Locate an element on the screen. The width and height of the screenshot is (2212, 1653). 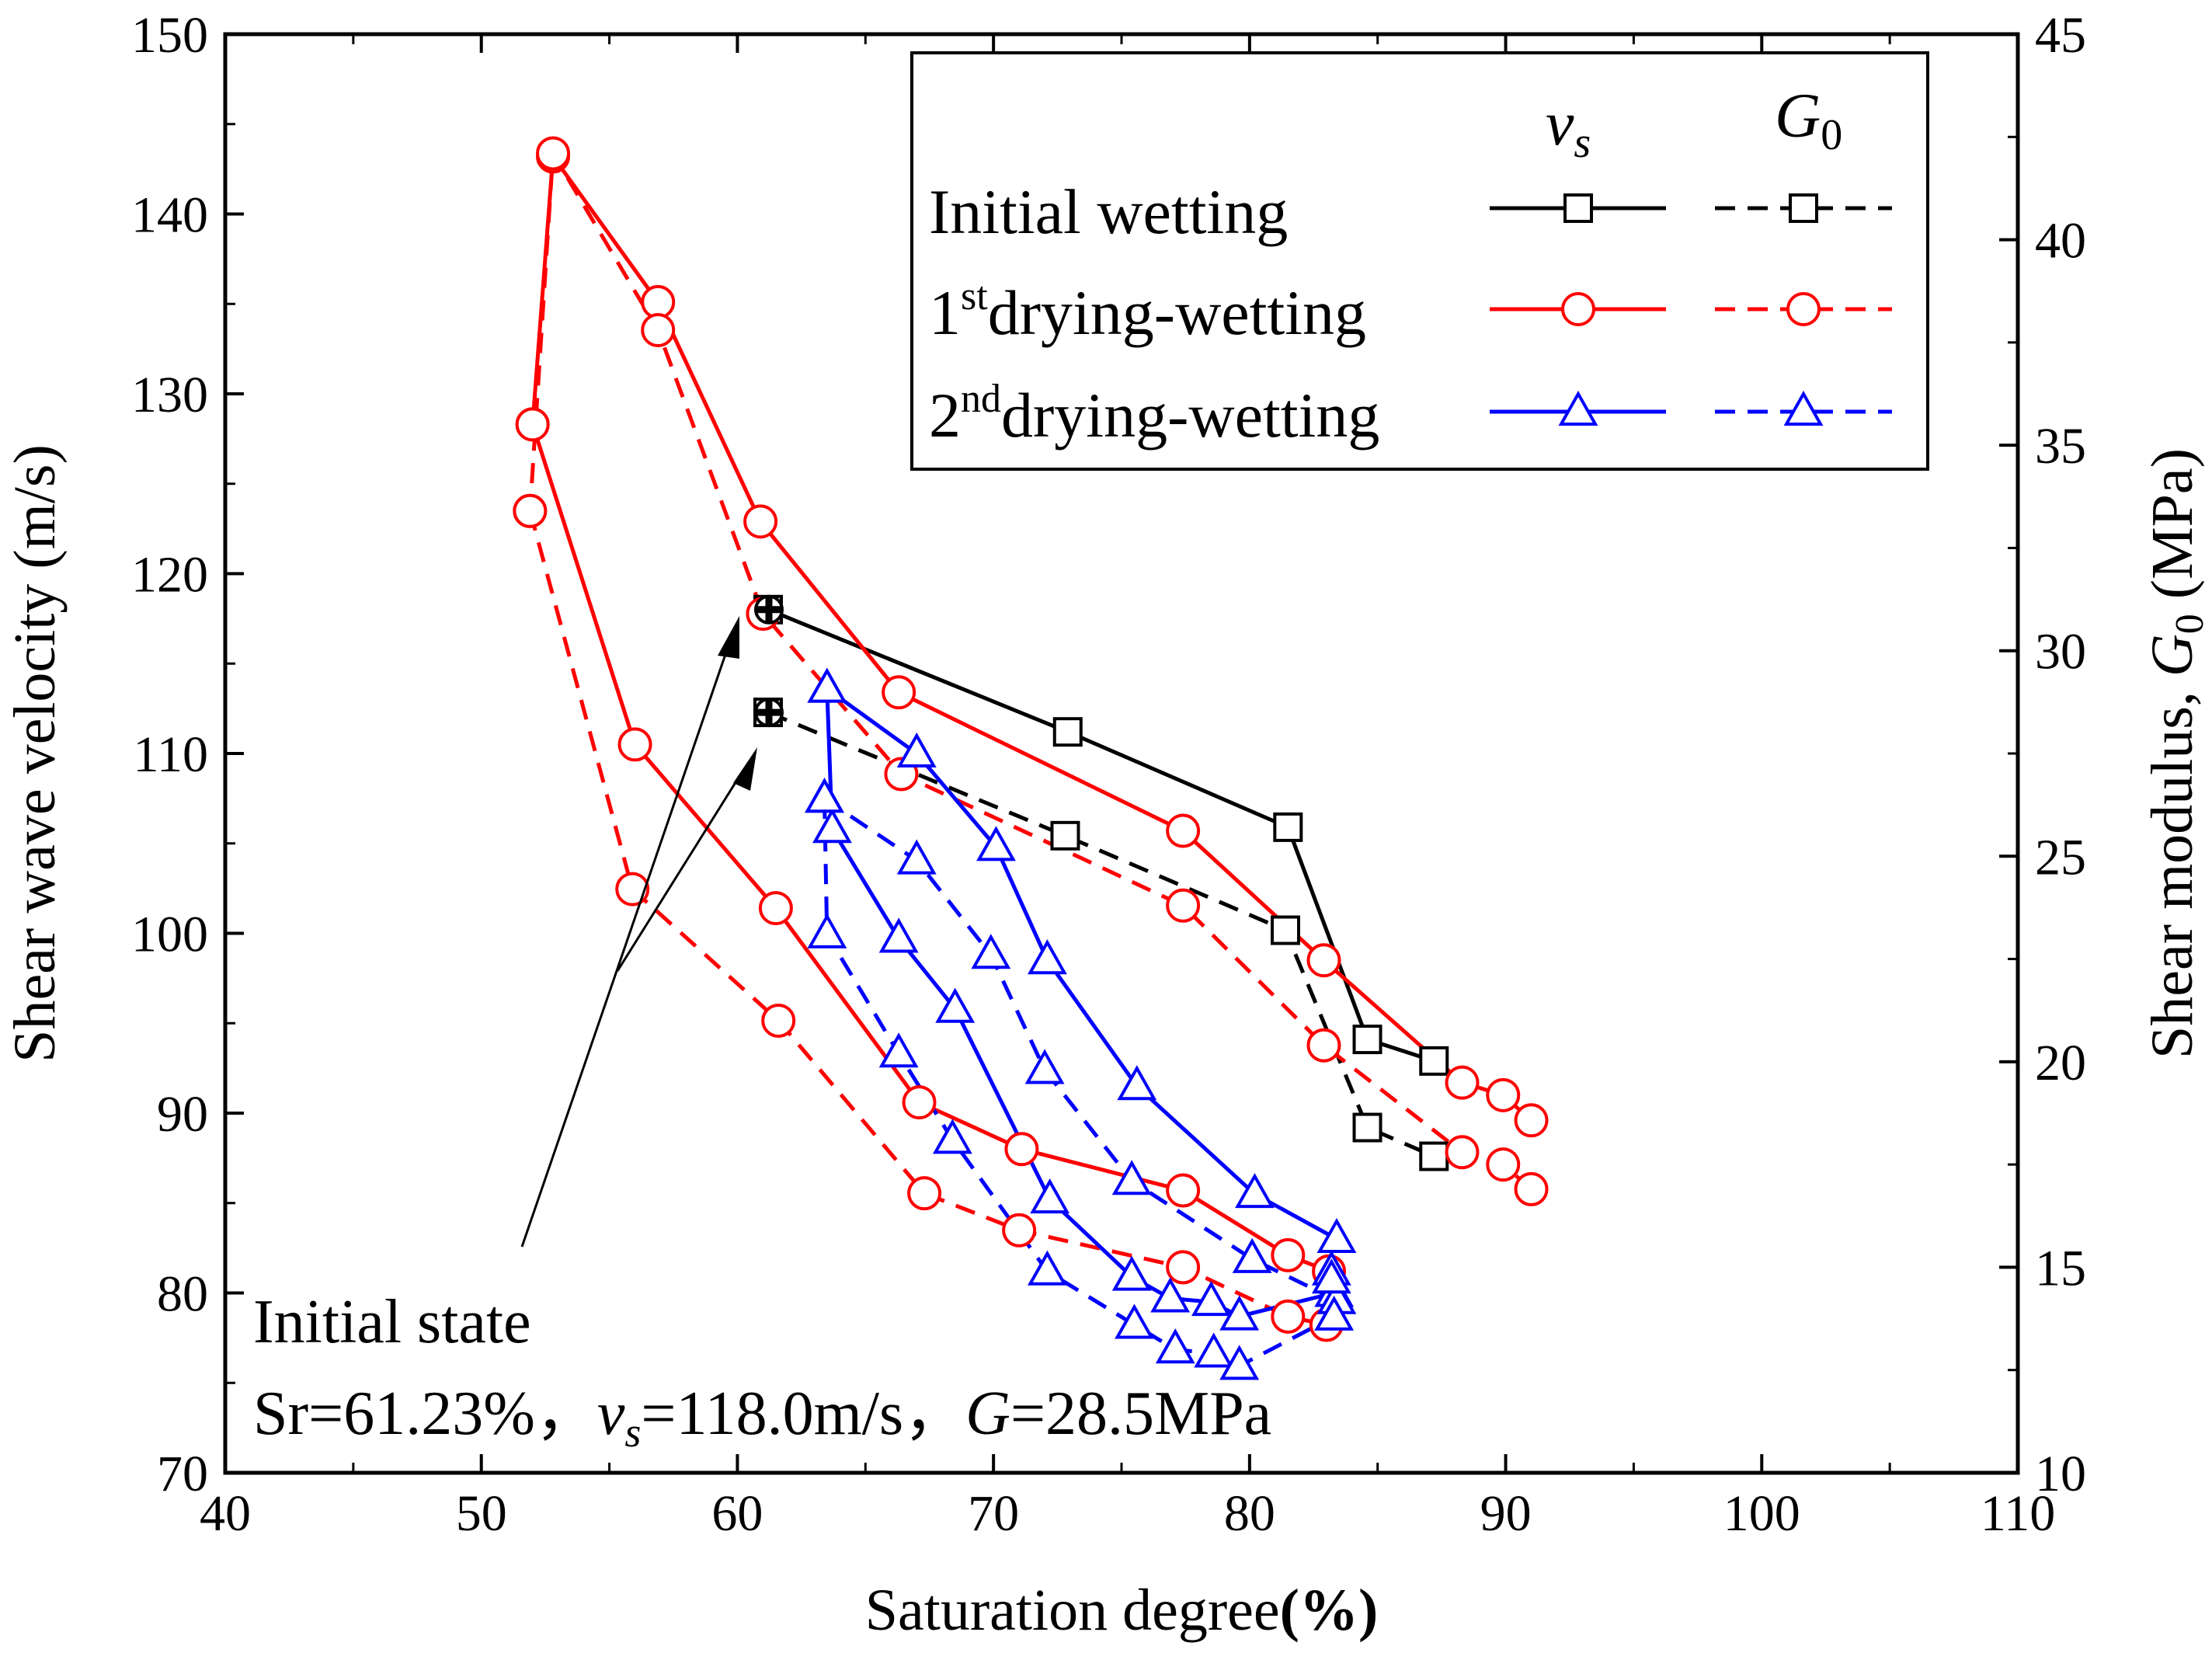
x-axis-title: Saturation degree(%) is located at coordinates (1122, 1610).